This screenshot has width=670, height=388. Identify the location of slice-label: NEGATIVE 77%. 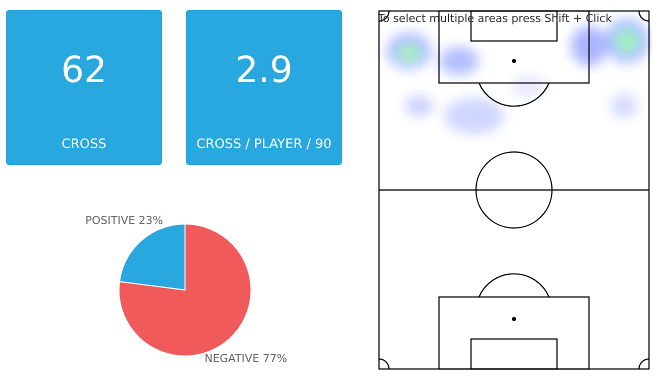
(246, 359).